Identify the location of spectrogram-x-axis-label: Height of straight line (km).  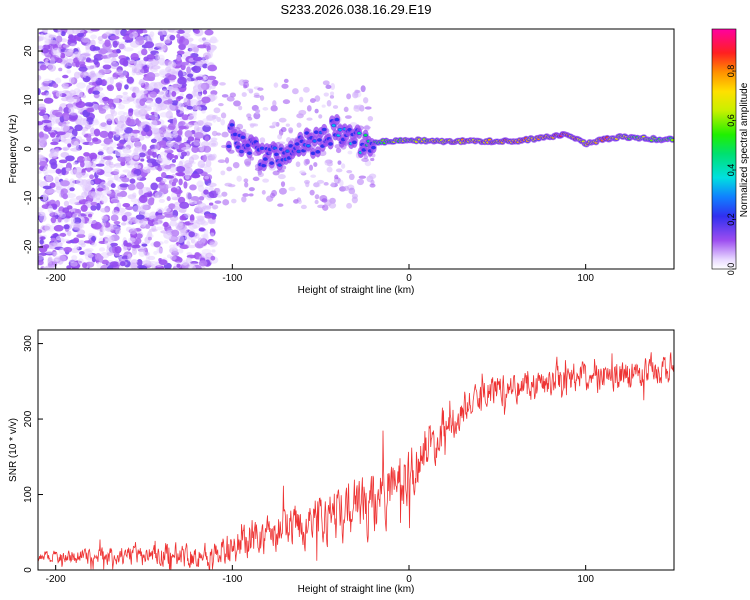
(356, 290).